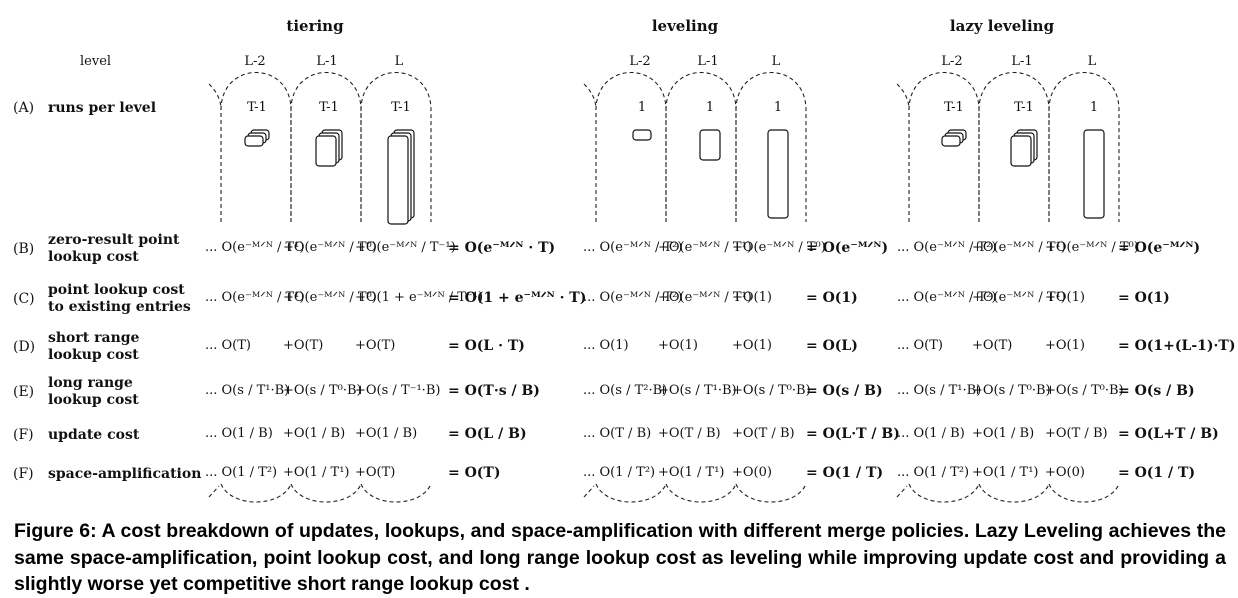 The image size is (1238, 598). Describe the element at coordinates (93, 391) in the screenshot. I see `row-label: long range lookup cost` at that location.